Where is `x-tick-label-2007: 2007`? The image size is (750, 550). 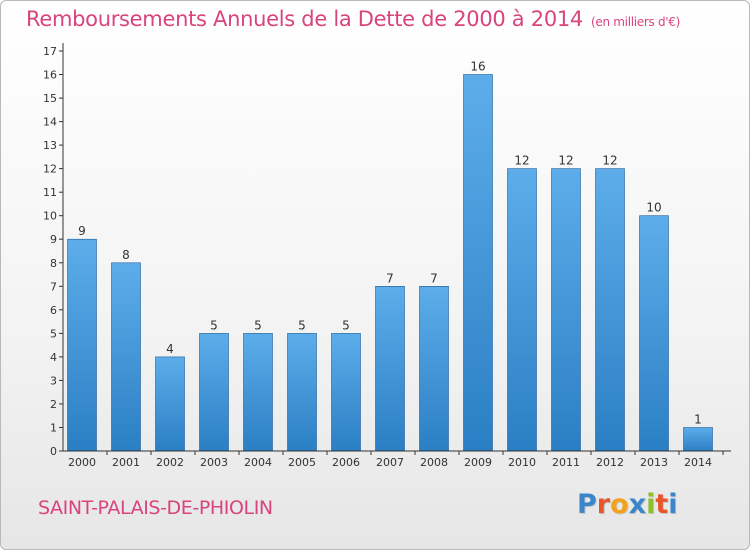
x-tick-label-2007: 2007 is located at coordinates (390, 462).